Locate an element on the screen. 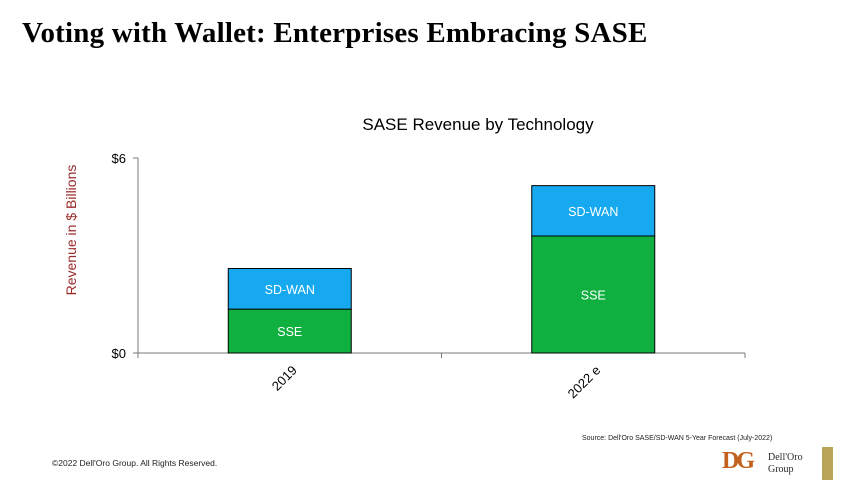 The width and height of the screenshot is (864, 486). x-tick-label: 2022 e is located at coordinates (584, 382).